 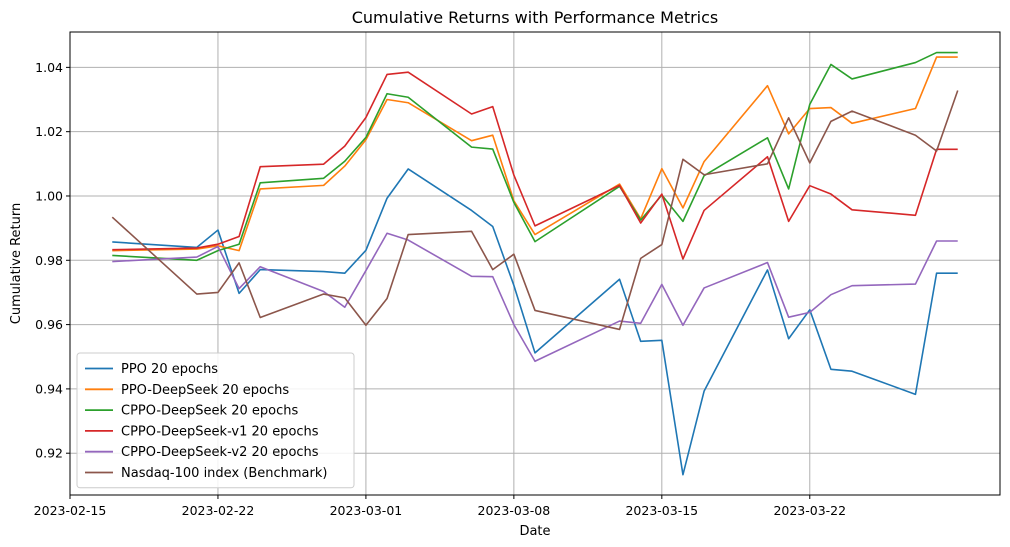 What do you see at coordinates (49, 453) in the screenshot?
I see `y-tick-label: 0.92` at bounding box center [49, 453].